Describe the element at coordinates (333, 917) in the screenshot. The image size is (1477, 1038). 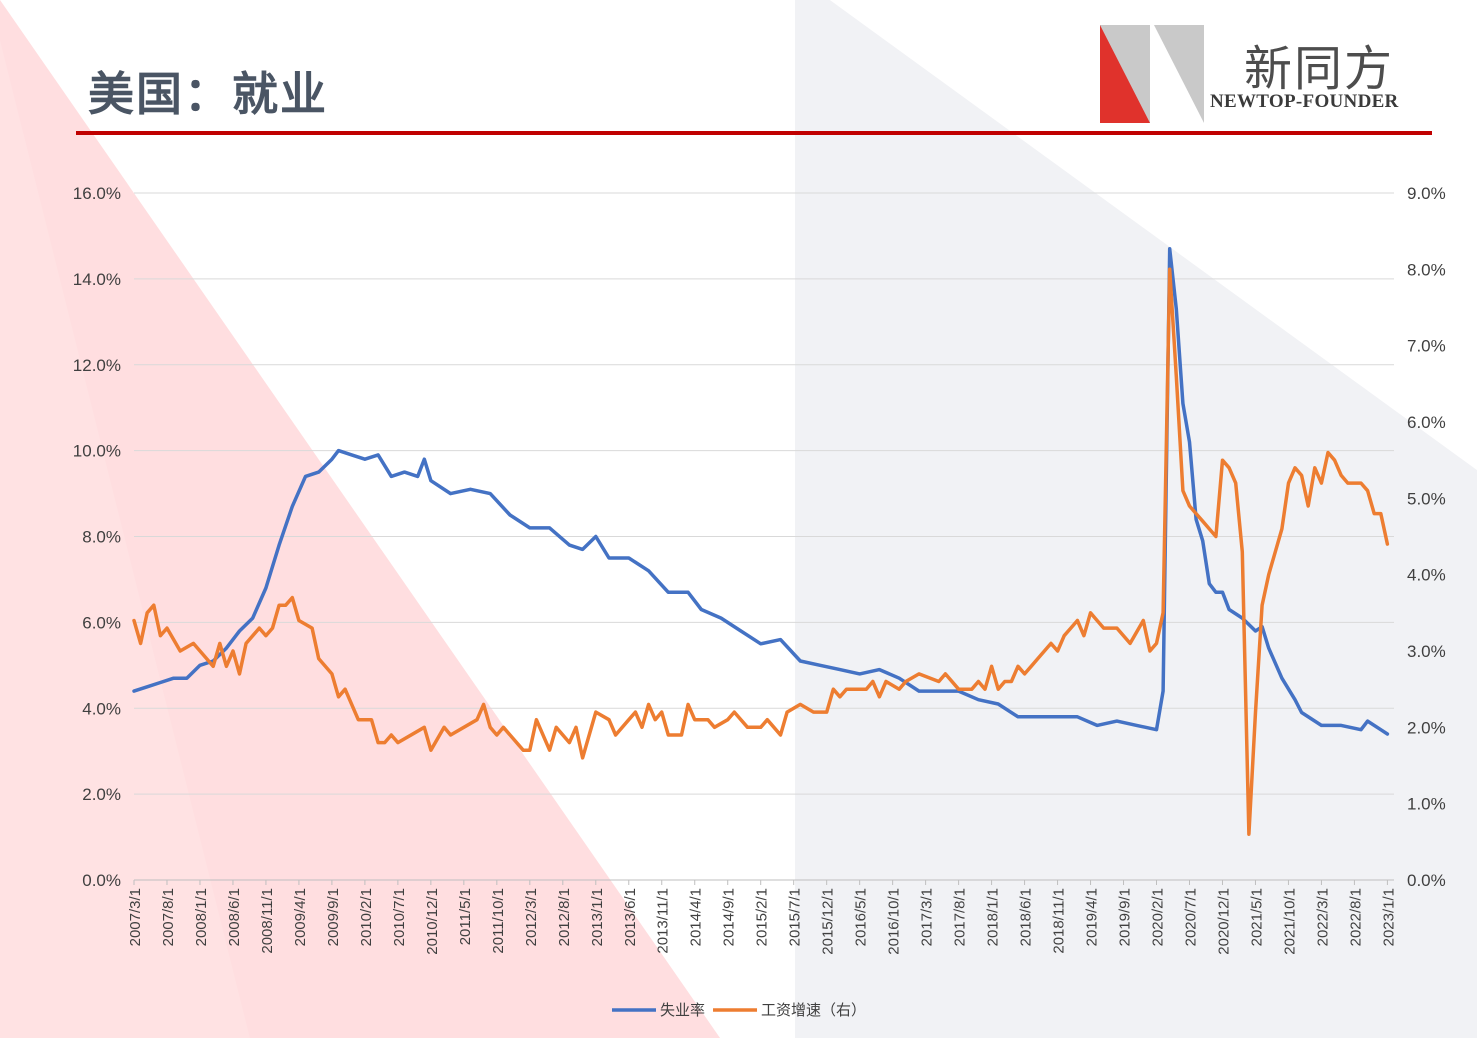
I see `x-tick-label: 2009/9/1` at that location.